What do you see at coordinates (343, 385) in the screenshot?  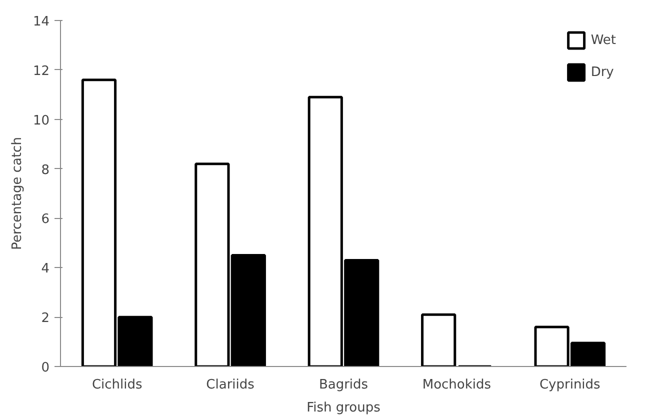 I see `x-tick-label: Bagrids` at bounding box center [343, 385].